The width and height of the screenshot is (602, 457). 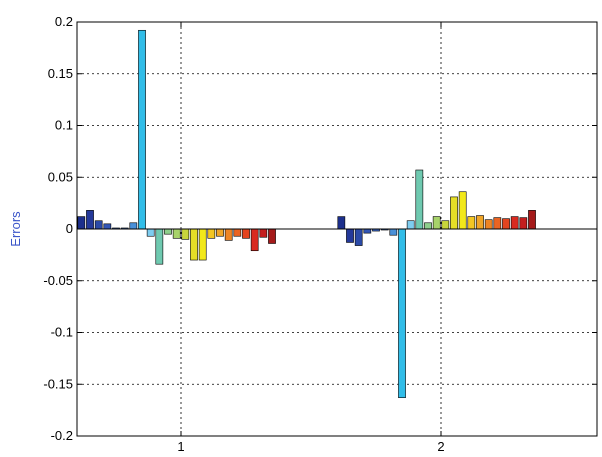 What do you see at coordinates (58, 280) in the screenshot?
I see `y-tick-label-3: -0.05` at bounding box center [58, 280].